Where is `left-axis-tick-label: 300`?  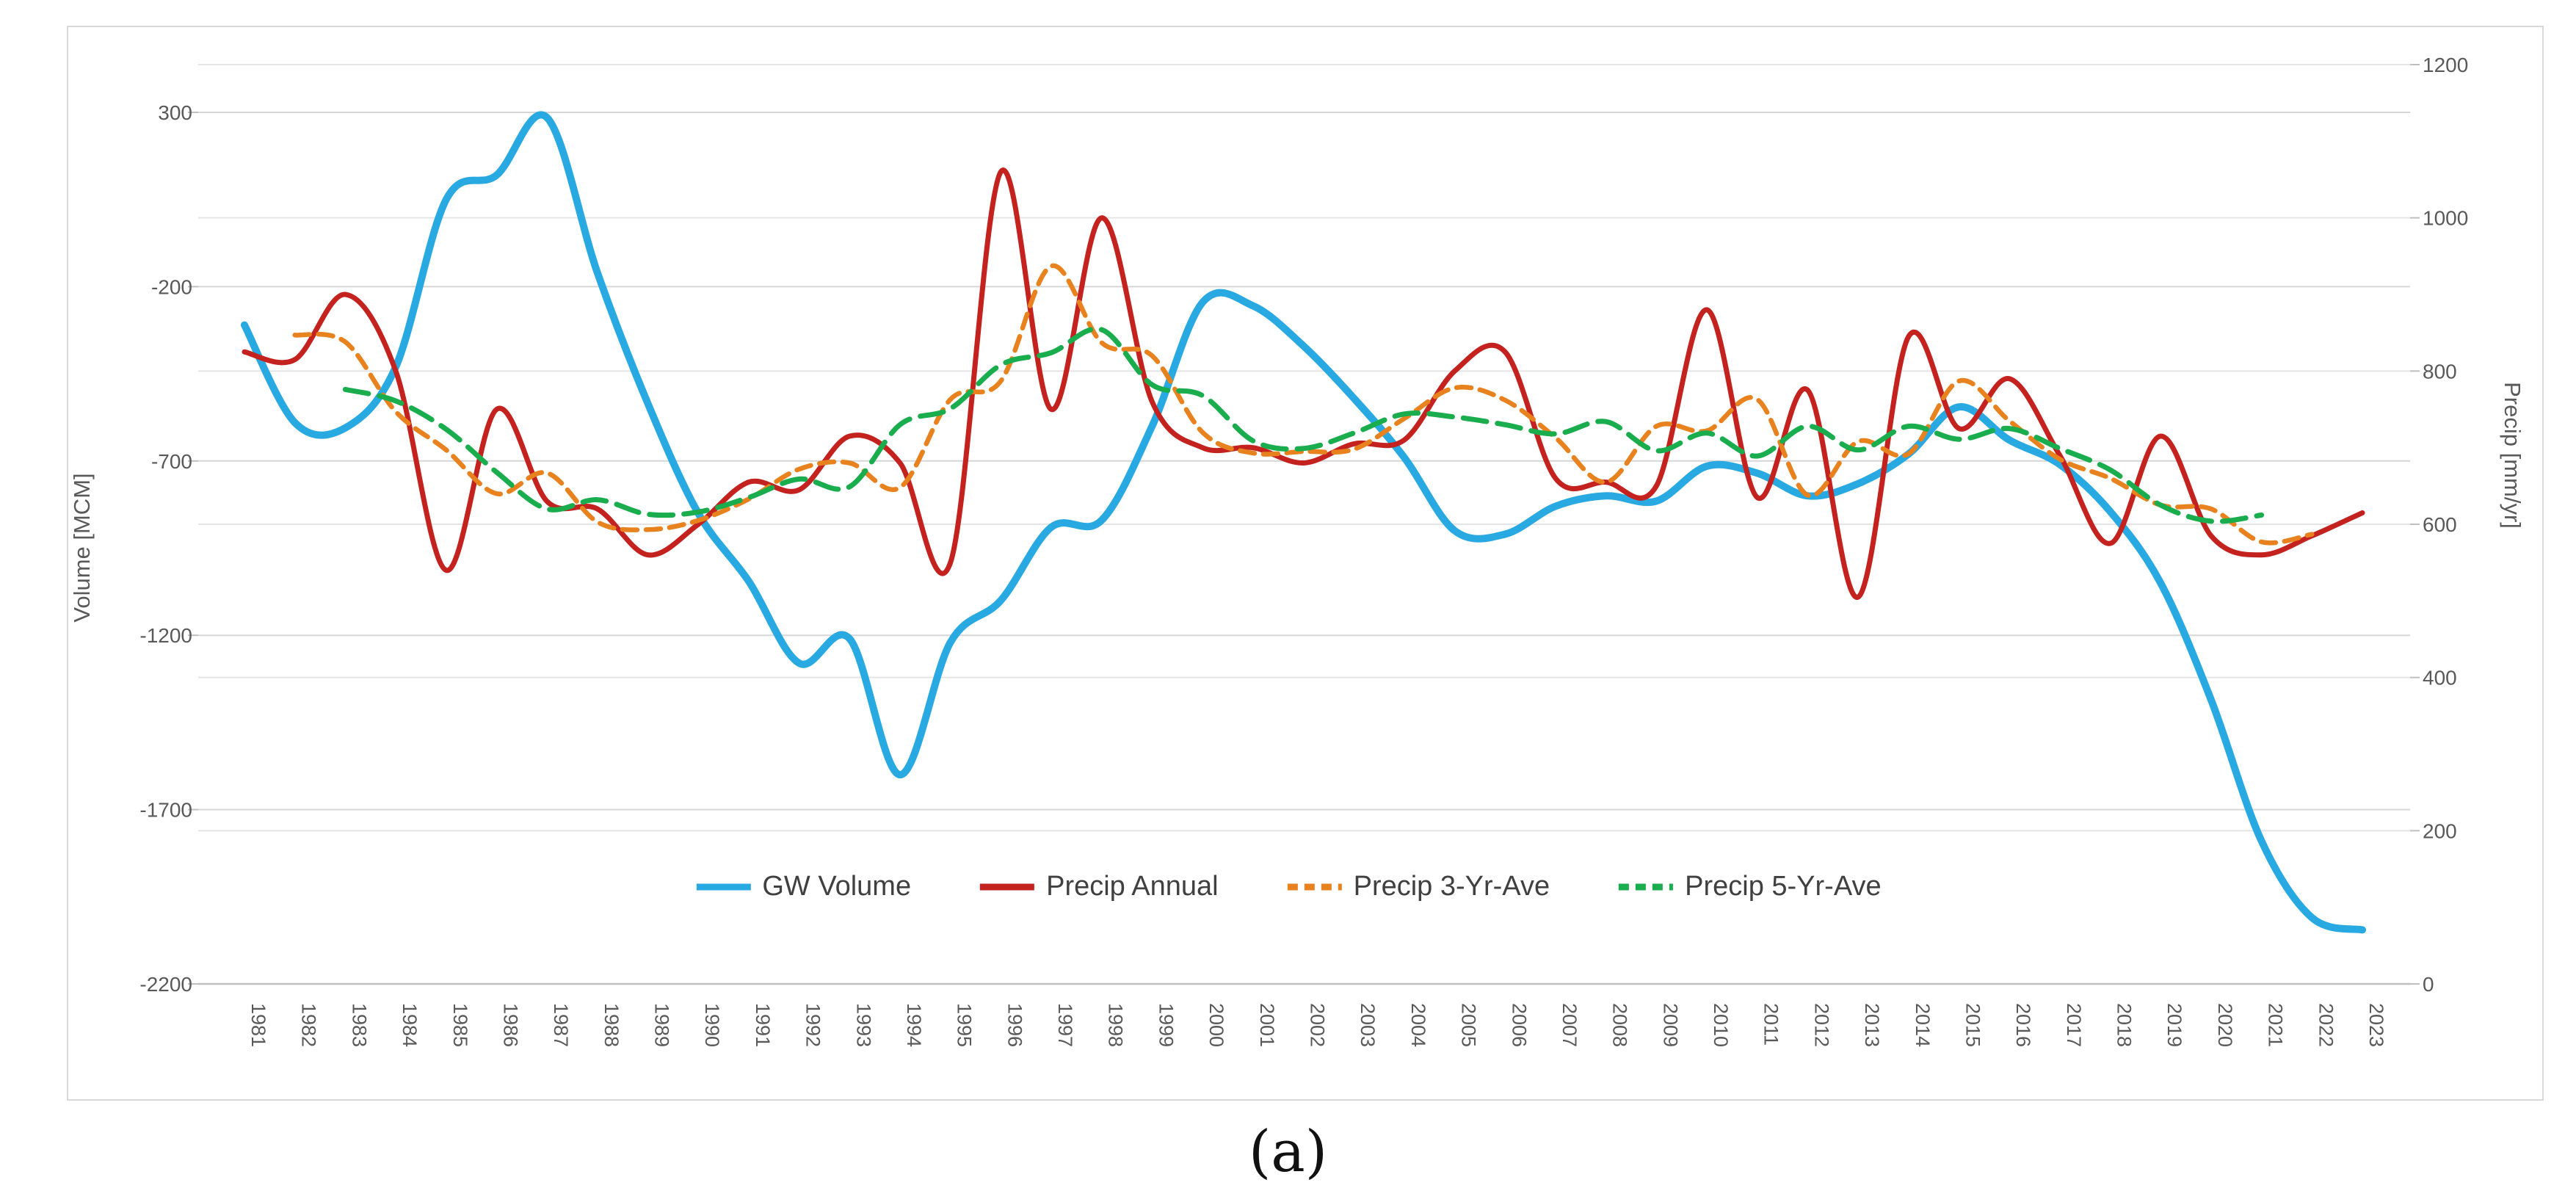
left-axis-tick-label: 300 is located at coordinates (175, 112).